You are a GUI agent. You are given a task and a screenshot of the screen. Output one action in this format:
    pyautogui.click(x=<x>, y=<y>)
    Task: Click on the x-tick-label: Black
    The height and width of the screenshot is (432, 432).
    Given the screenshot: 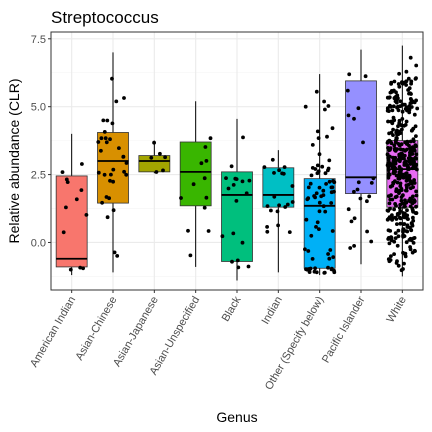 What is the action you would take?
    pyautogui.click(x=232, y=309)
    